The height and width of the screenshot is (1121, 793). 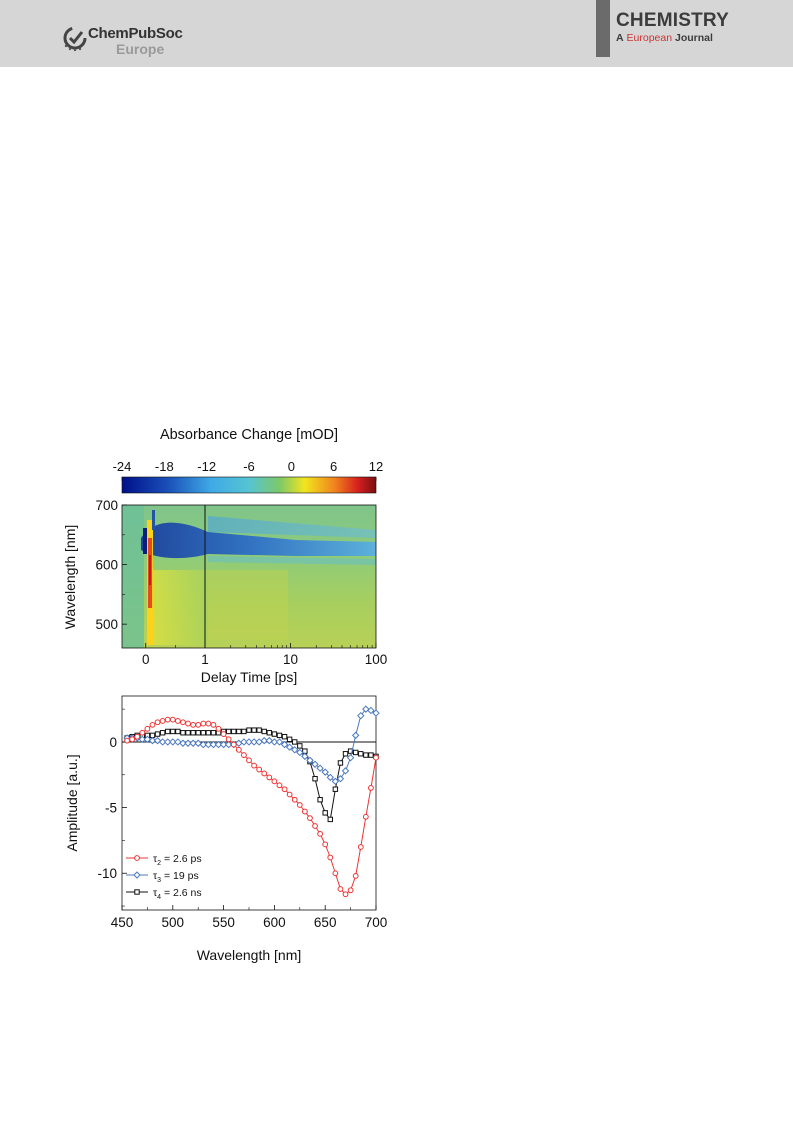 I want to click on colorbar, so click(x=249, y=485).